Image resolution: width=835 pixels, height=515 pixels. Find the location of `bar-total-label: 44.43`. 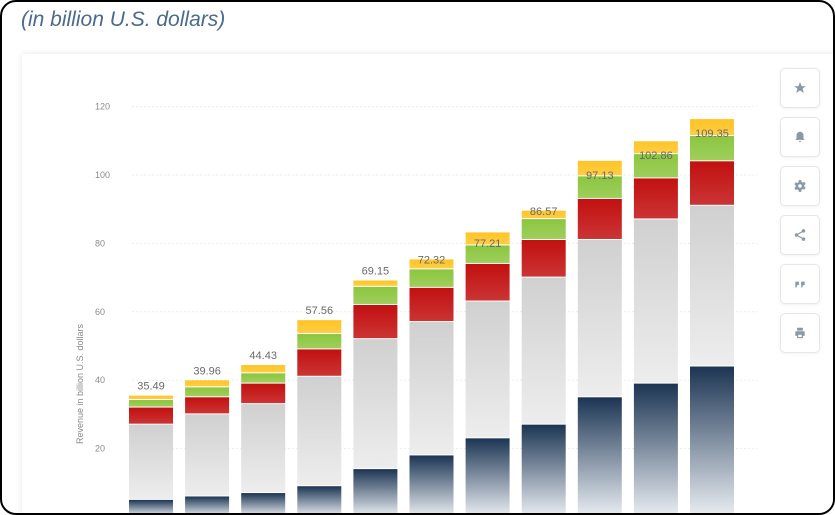

bar-total-label: 44.43 is located at coordinates (263, 356).